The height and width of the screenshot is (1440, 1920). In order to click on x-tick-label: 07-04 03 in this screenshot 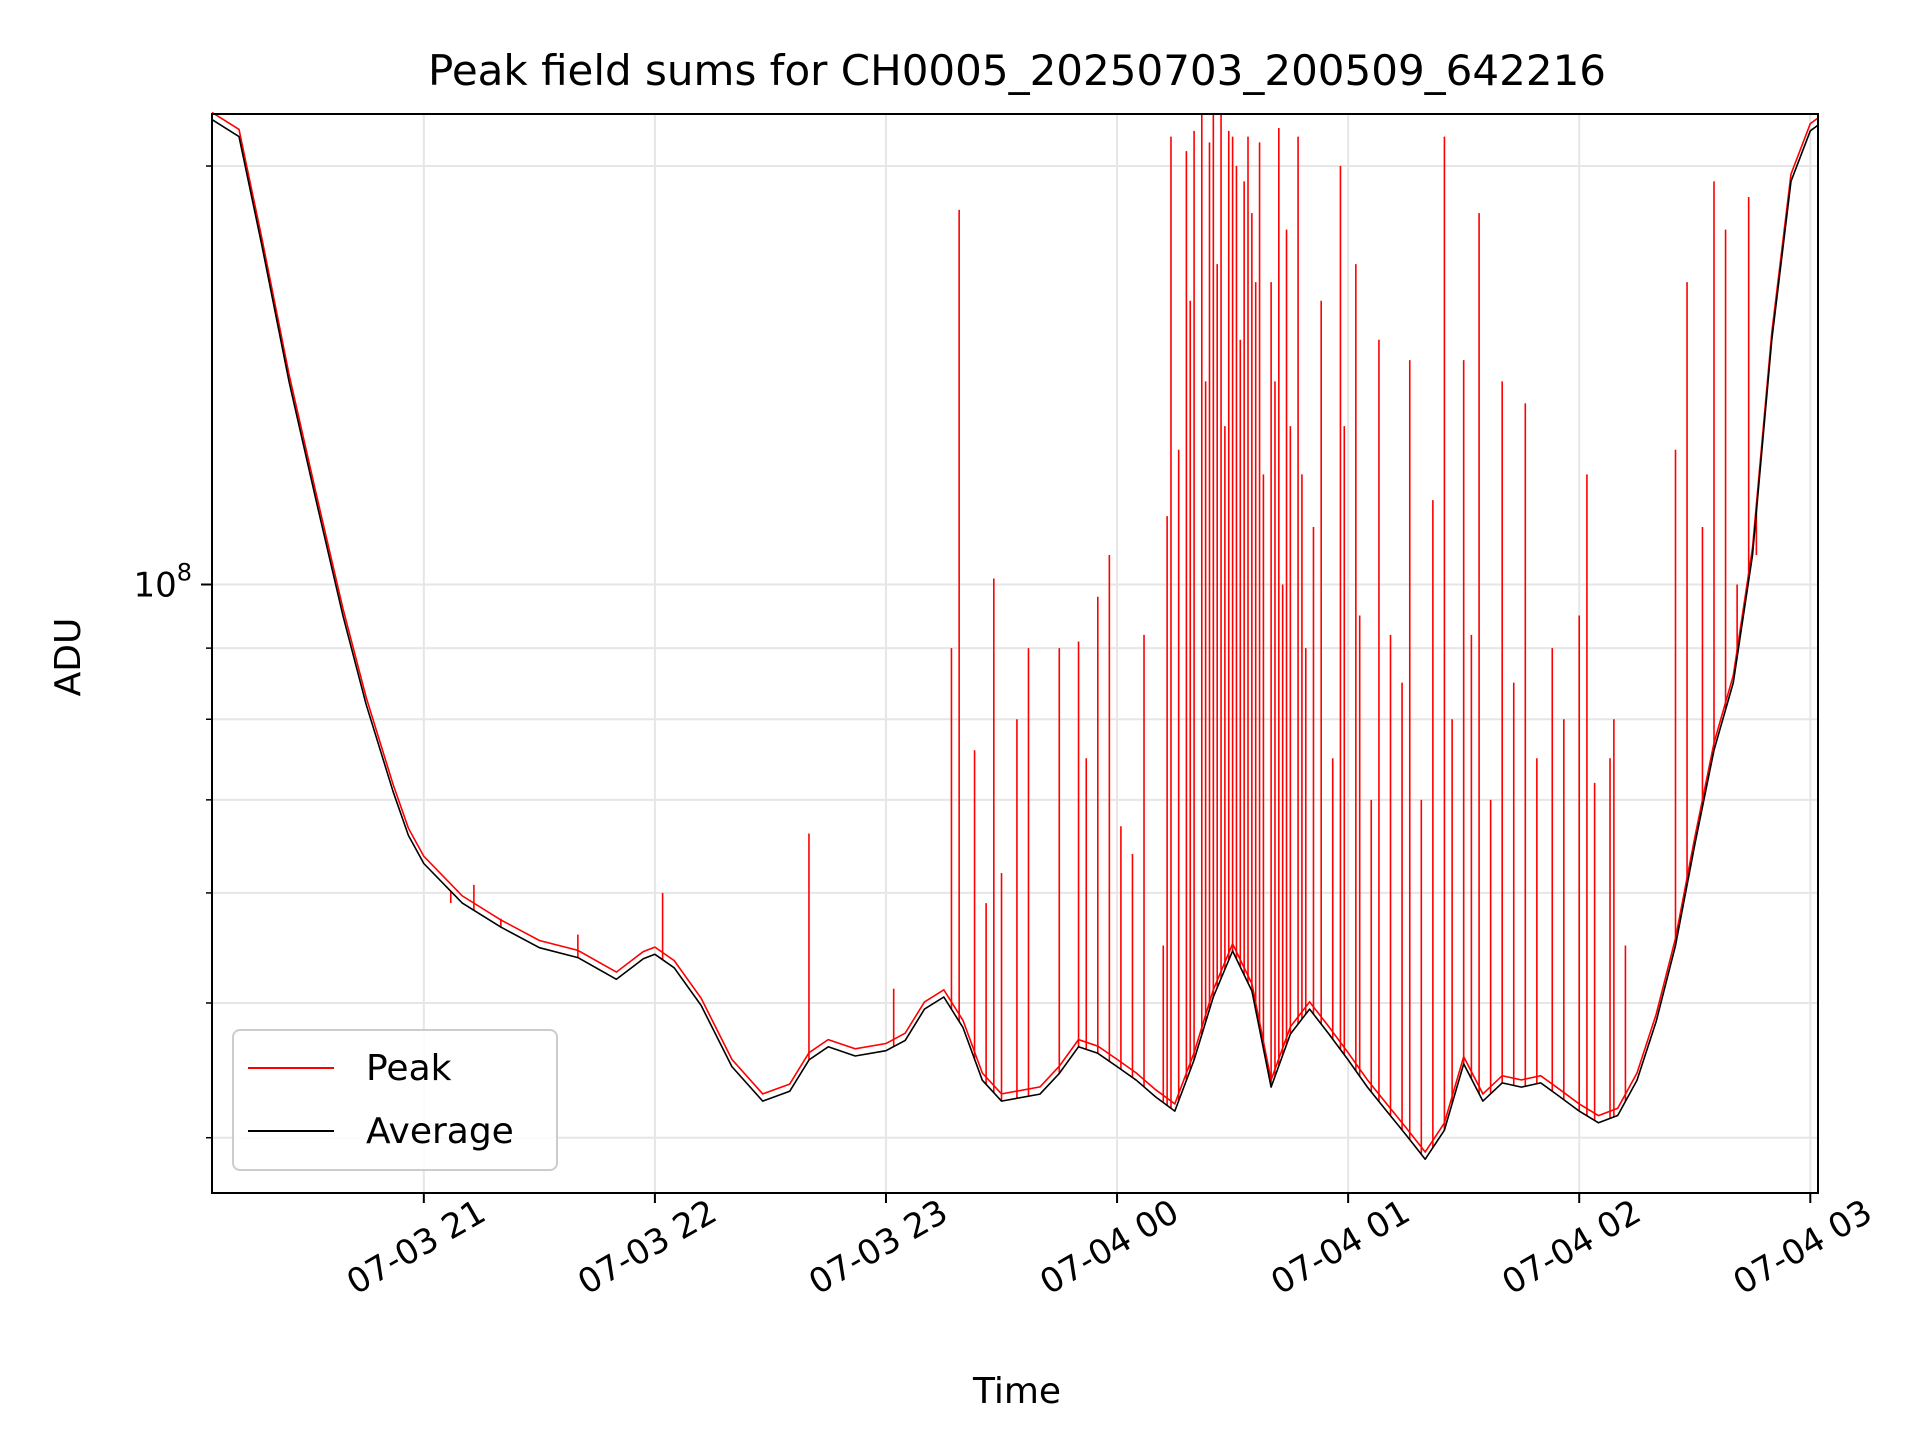, I will do `click(1803, 1247)`.